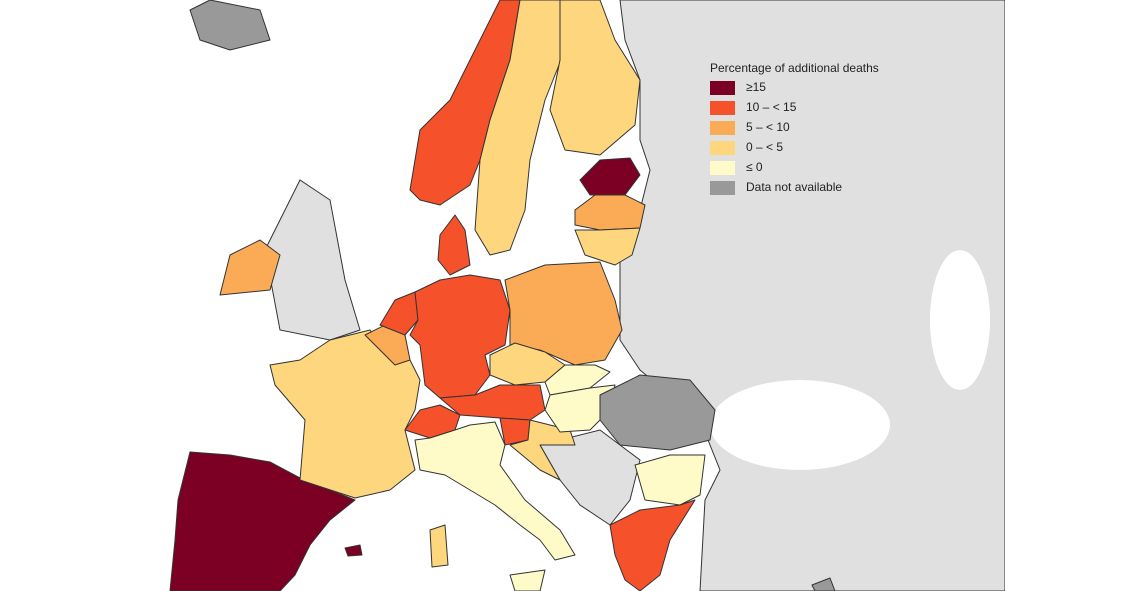 This screenshot has height=591, width=1128. I want to click on romania, so click(657, 412).